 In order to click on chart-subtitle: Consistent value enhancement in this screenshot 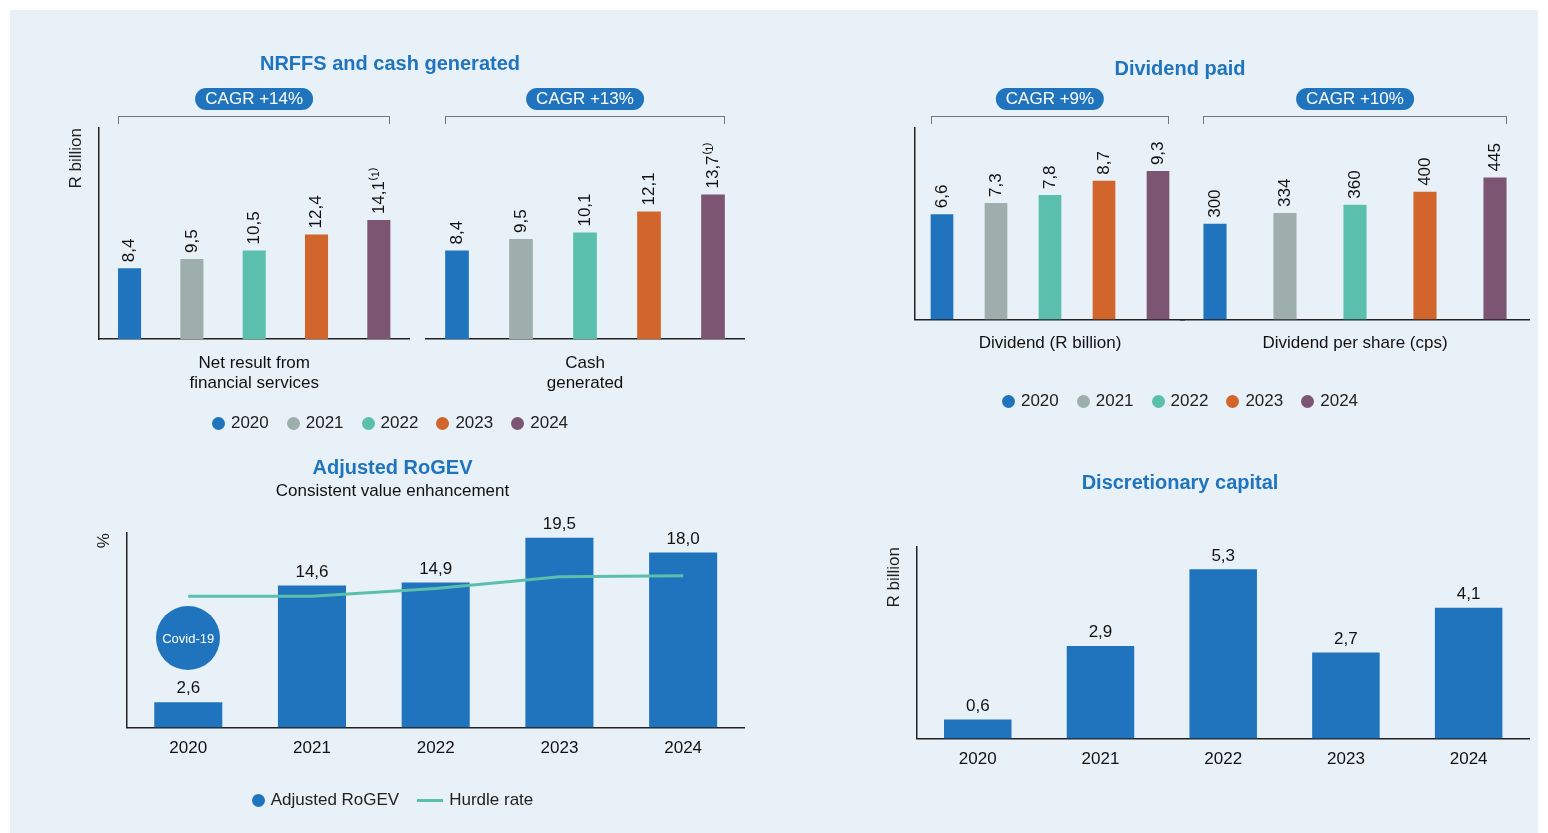, I will do `click(392, 491)`.